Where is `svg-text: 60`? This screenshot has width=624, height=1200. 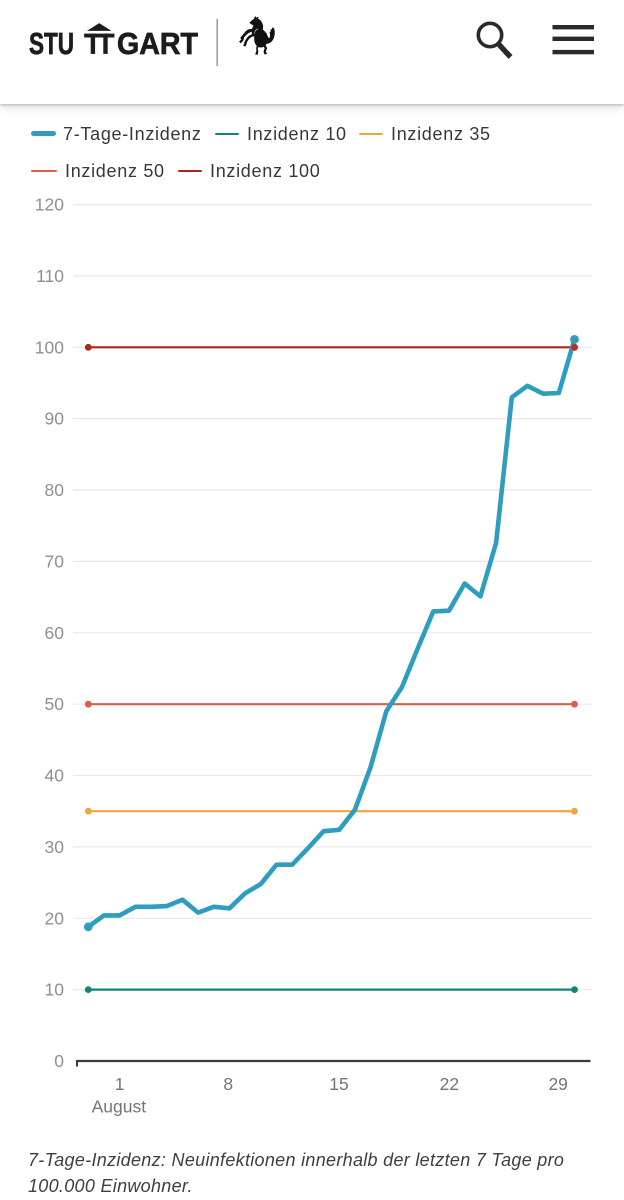 svg-text: 60 is located at coordinates (55, 633).